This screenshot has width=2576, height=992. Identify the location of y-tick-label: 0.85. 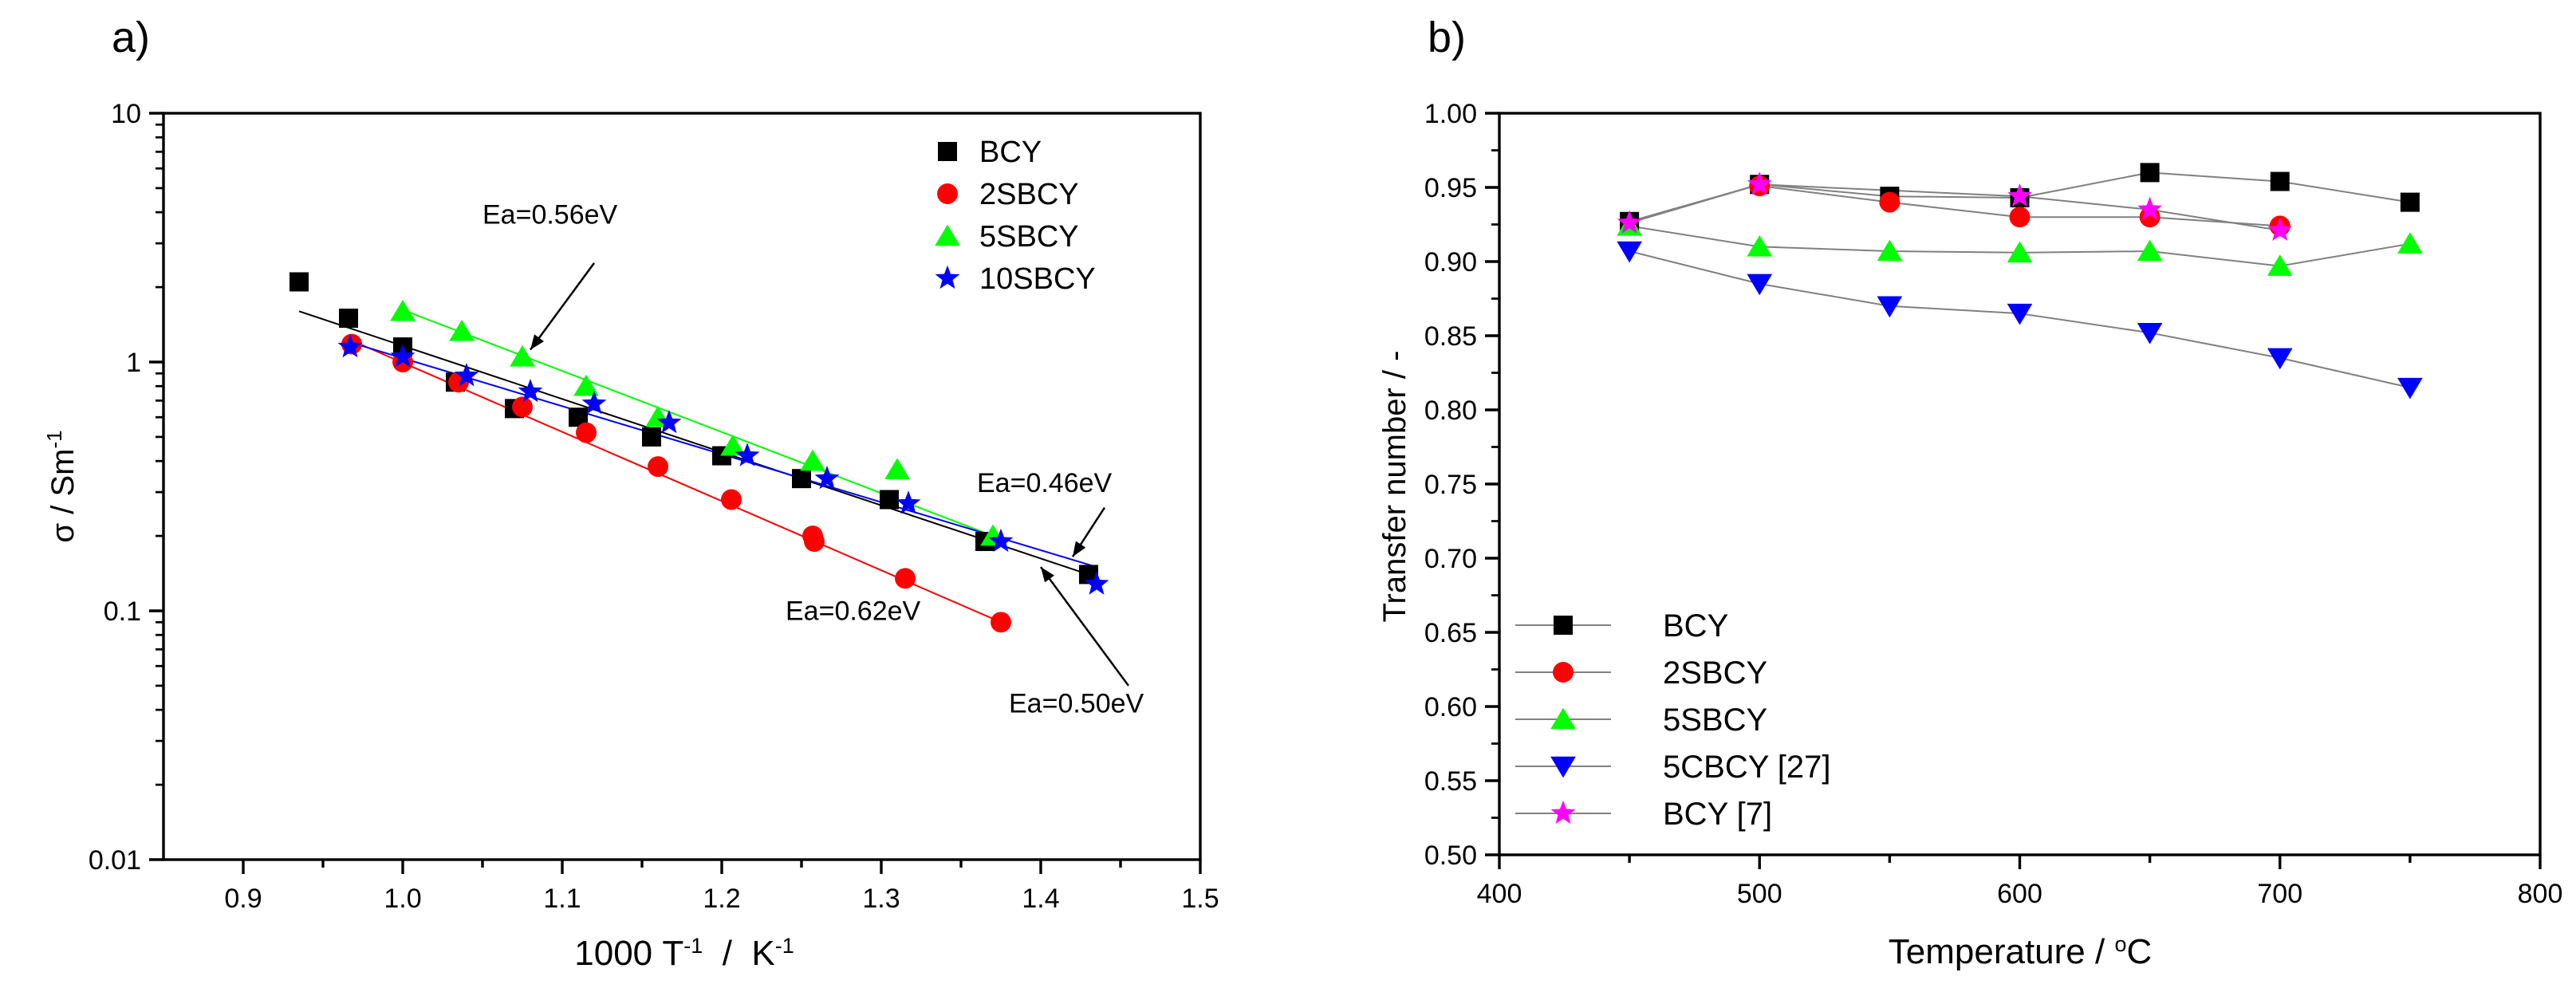
(1450, 336).